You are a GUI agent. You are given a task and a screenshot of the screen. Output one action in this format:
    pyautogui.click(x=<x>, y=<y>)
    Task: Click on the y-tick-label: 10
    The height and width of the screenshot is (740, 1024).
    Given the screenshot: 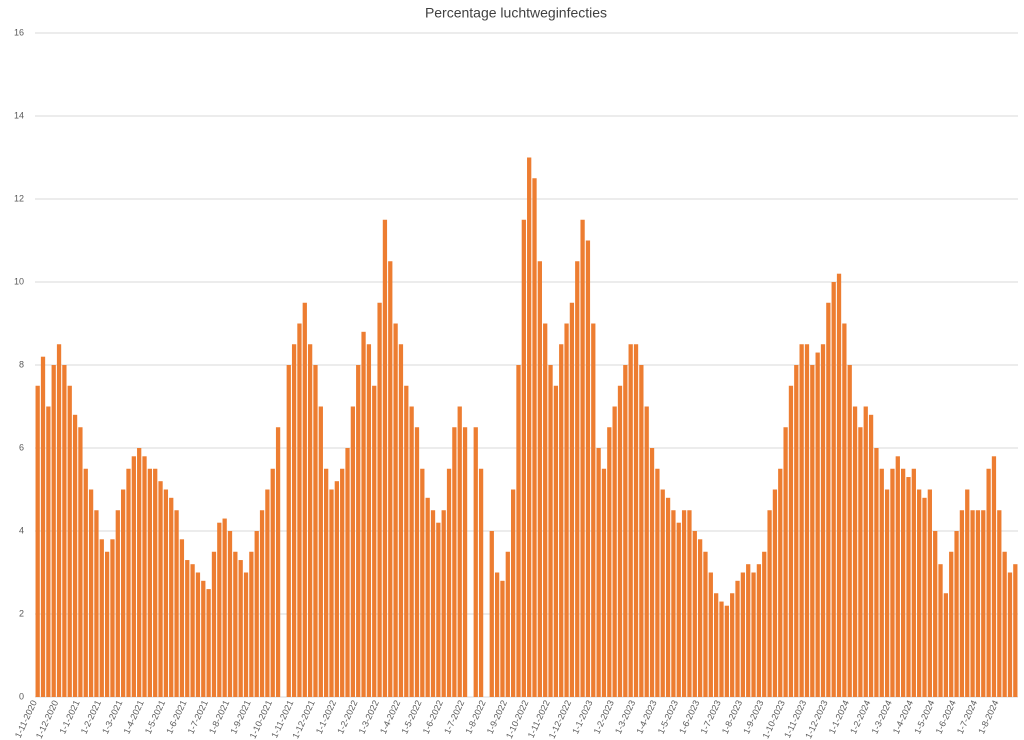 What is the action you would take?
    pyautogui.click(x=19, y=281)
    